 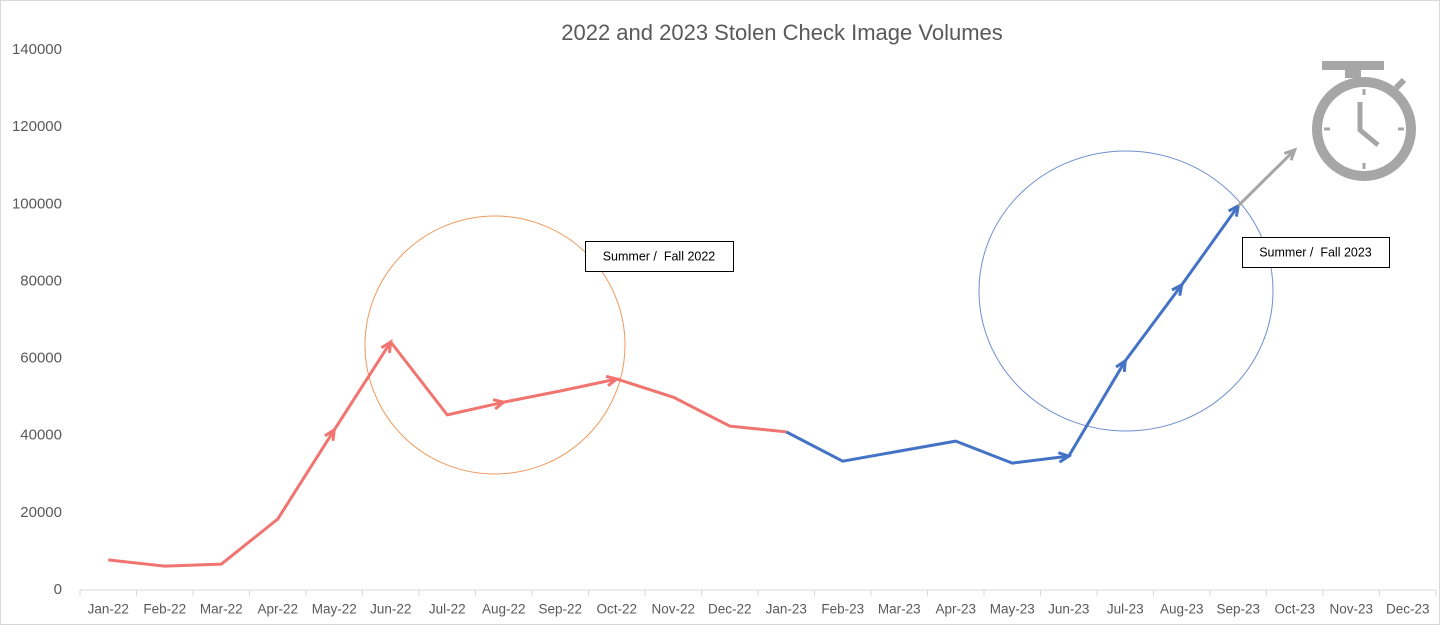 I want to click on x-tick-label: Jan-23, so click(x=786, y=609).